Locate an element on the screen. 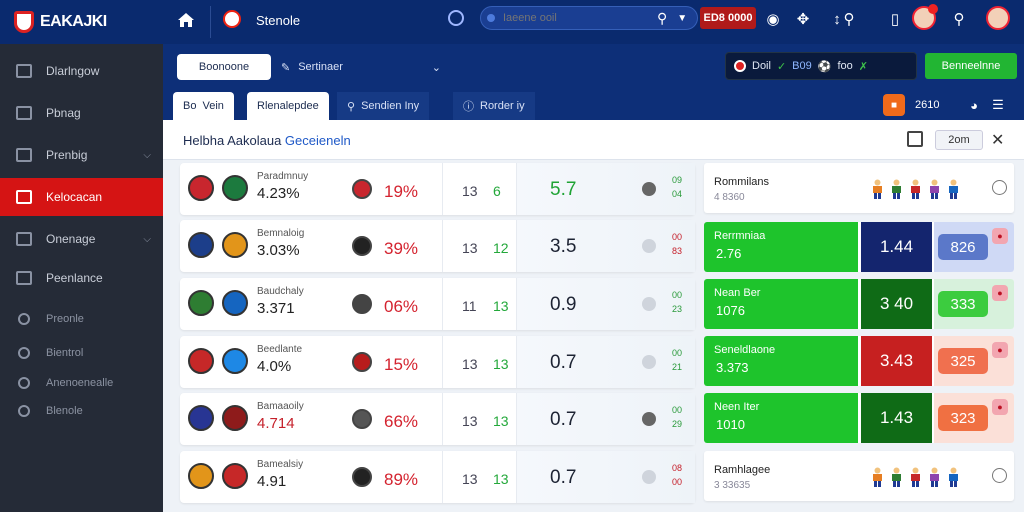 The width and height of the screenshot is (1024, 512). refresh-icon: ◕ is located at coordinates (974, 105).